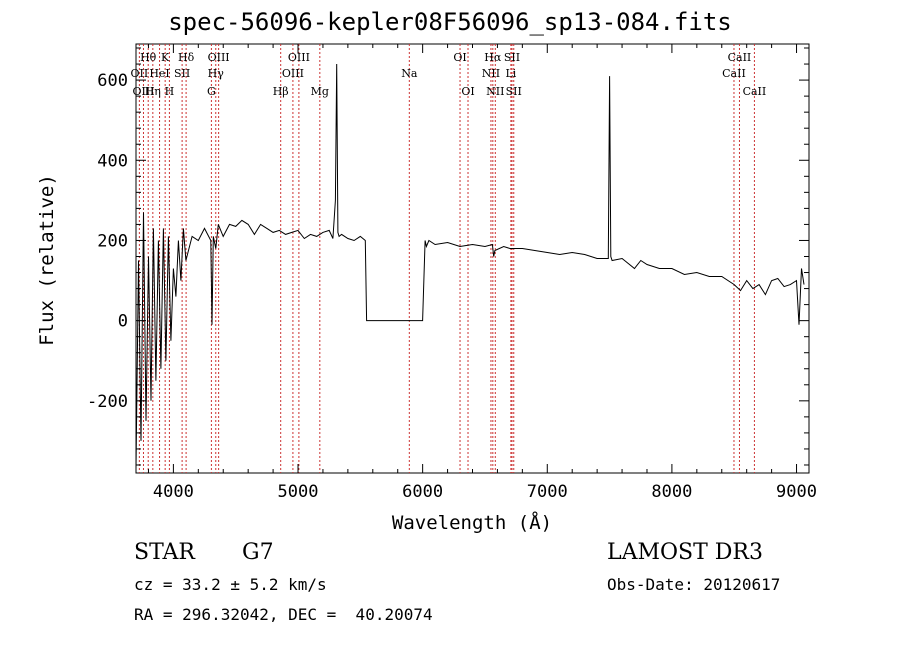 The width and height of the screenshot is (900, 649). What do you see at coordinates (281, 91) in the screenshot?
I see `emission-line-label: Hβ` at bounding box center [281, 91].